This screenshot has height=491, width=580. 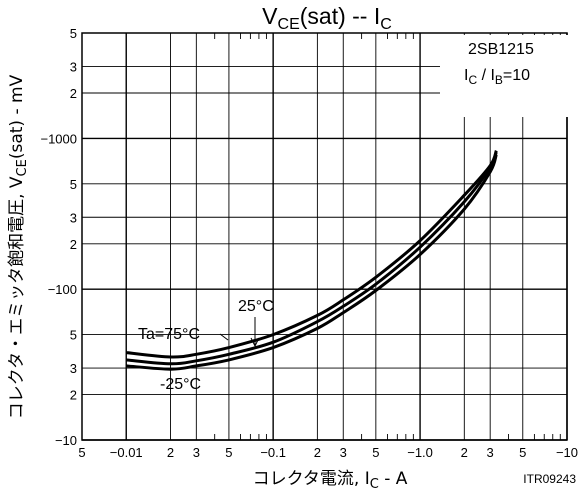 I want to click on x-tick-label-7: 3, so click(x=343, y=452).